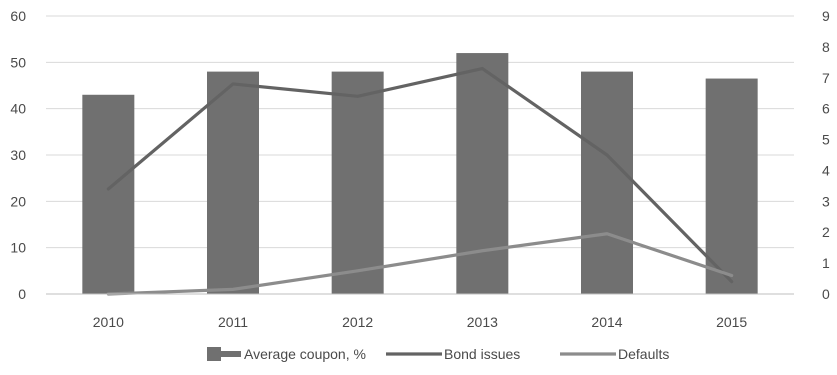  What do you see at coordinates (18, 62) in the screenshot?
I see `y-left-tick-label: 50` at bounding box center [18, 62].